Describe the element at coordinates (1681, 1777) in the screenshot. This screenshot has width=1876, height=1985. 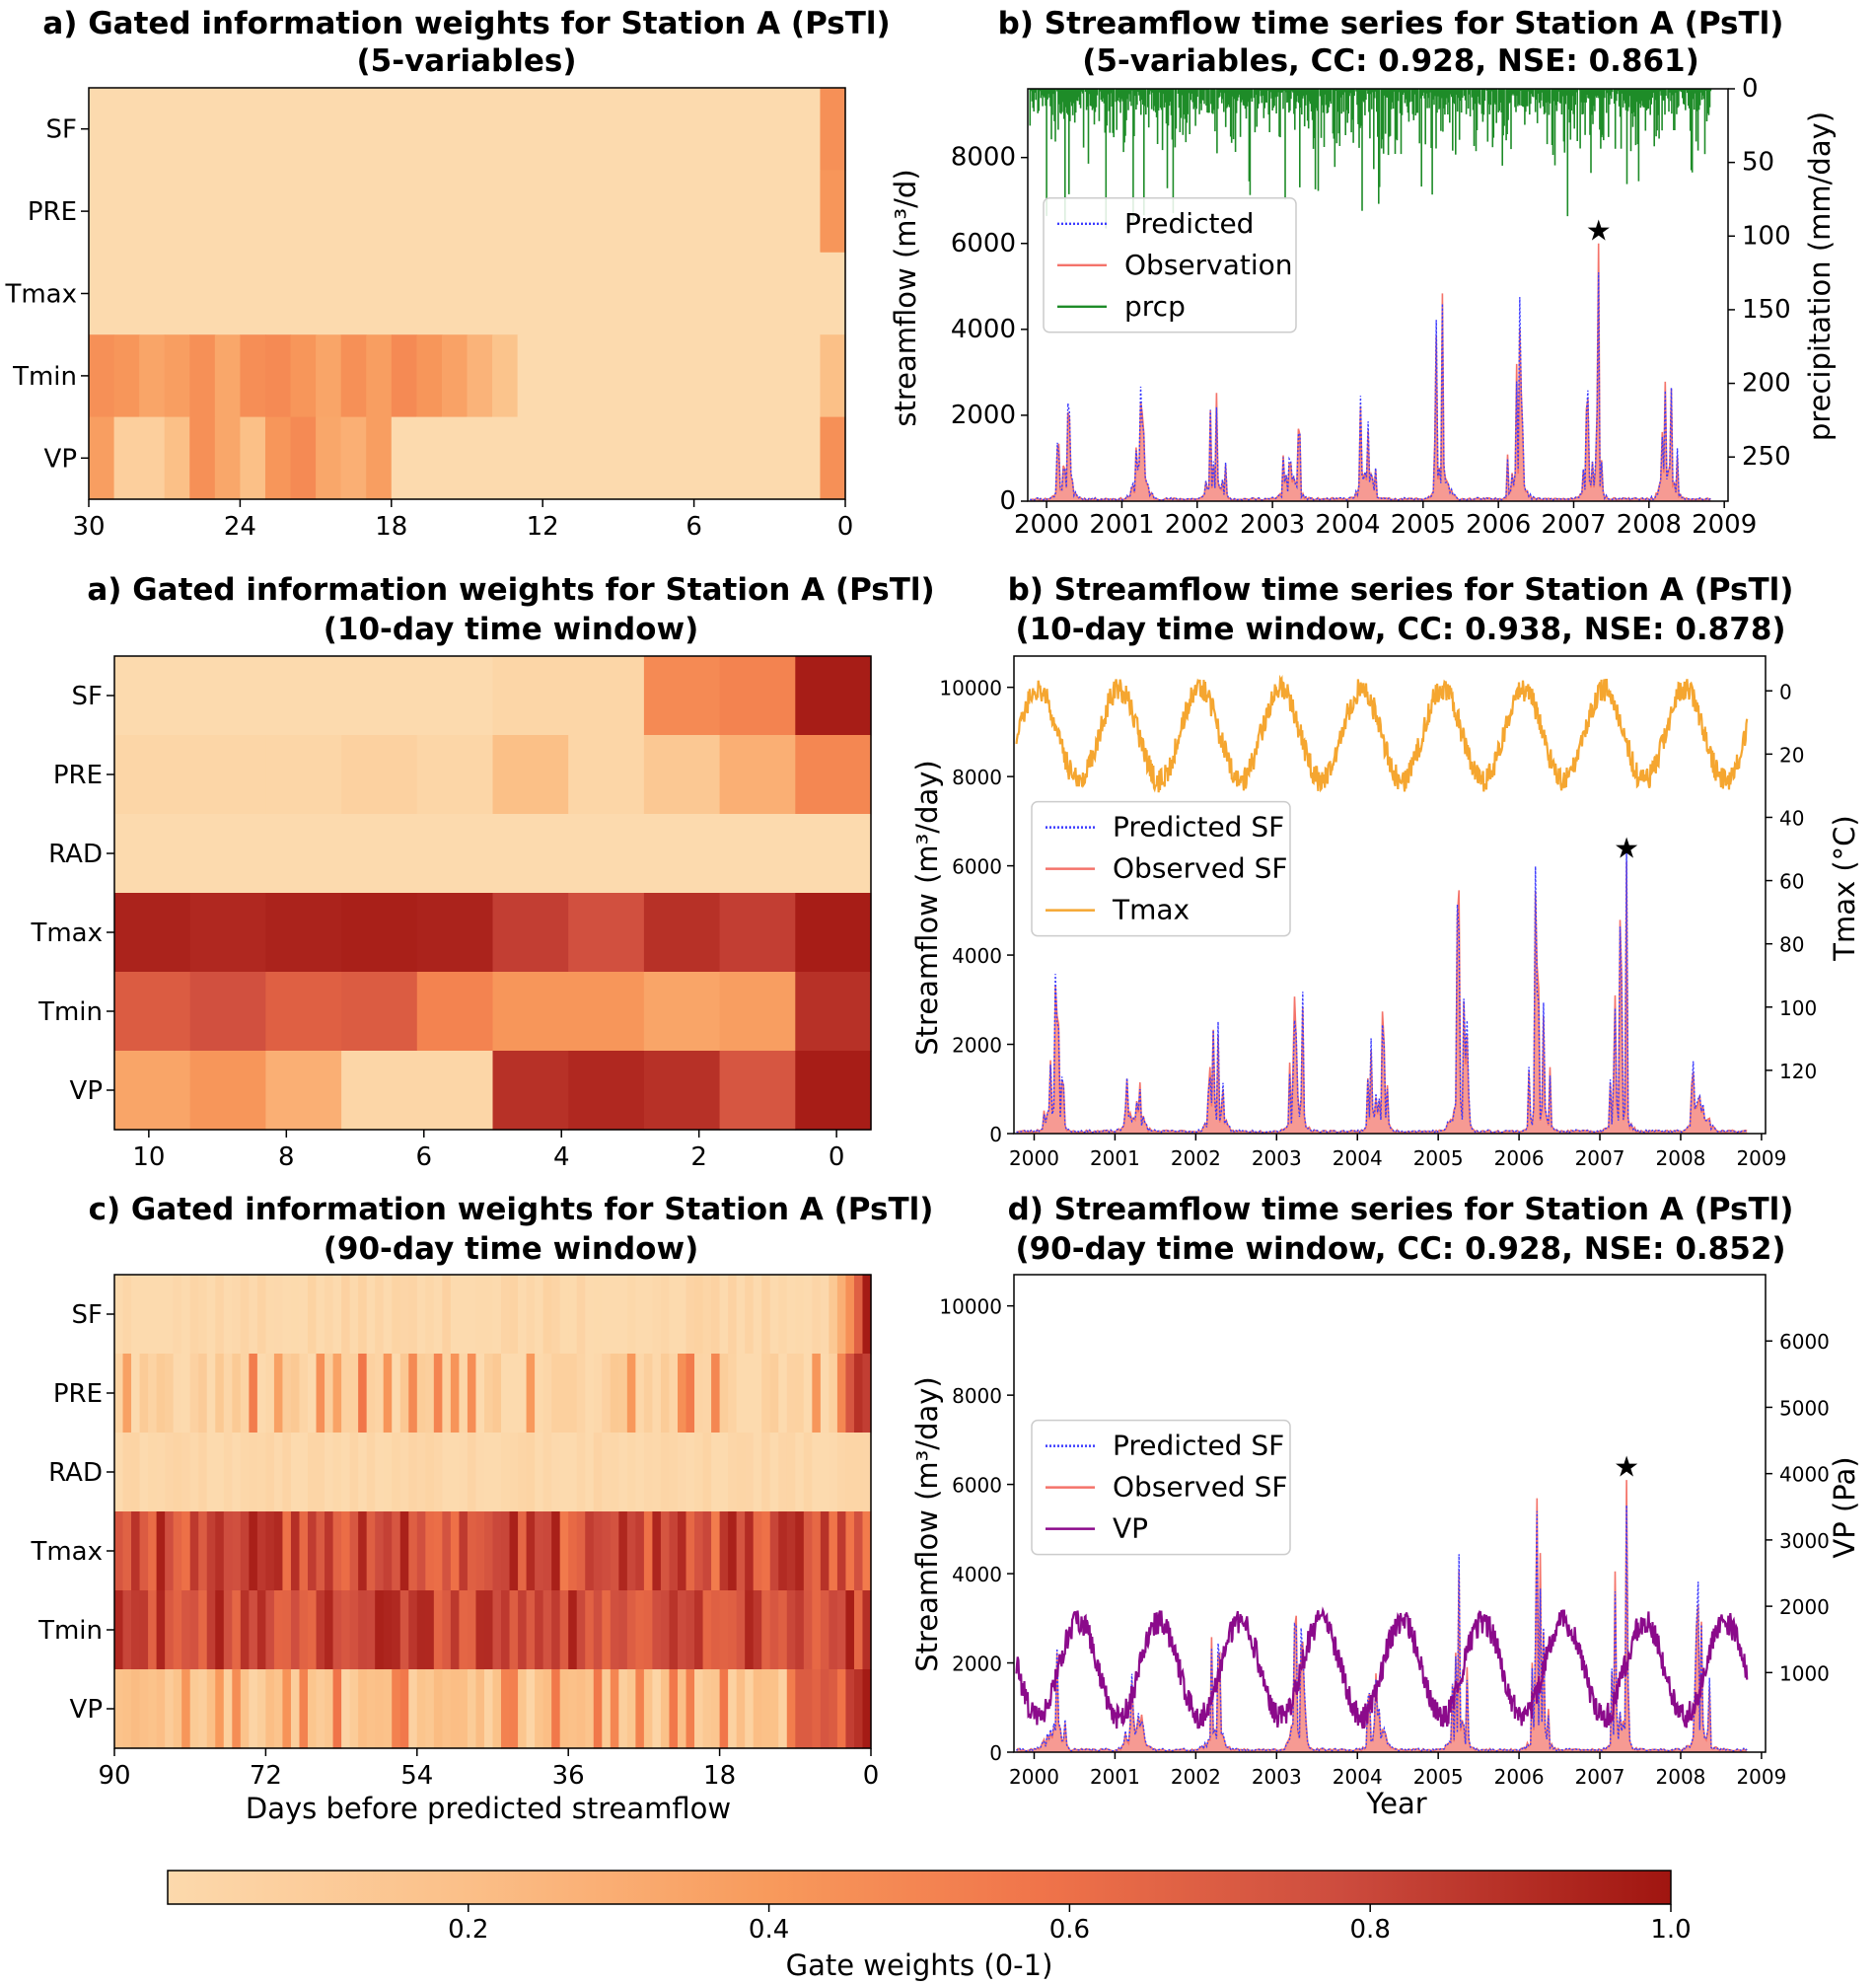
I see `ts3-xtick-label: 2008` at that location.